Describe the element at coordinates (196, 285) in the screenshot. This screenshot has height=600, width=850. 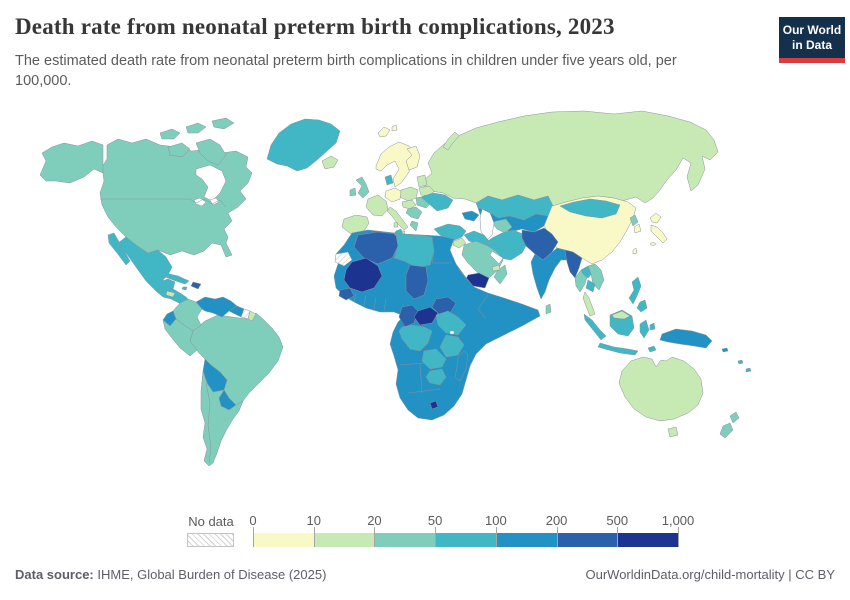
I see `country-hispaniola` at that location.